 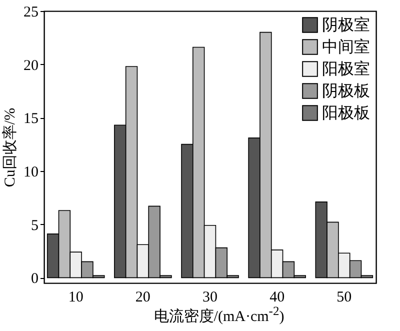 What do you see at coordinates (346, 25) in the screenshot?
I see `legend-label: 阴极室` at bounding box center [346, 25].